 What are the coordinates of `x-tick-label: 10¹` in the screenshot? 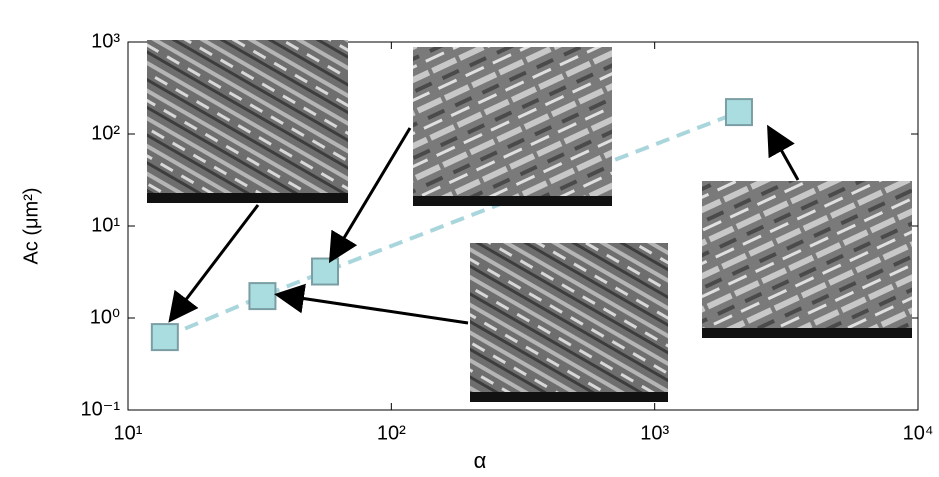 It's located at (128, 433).